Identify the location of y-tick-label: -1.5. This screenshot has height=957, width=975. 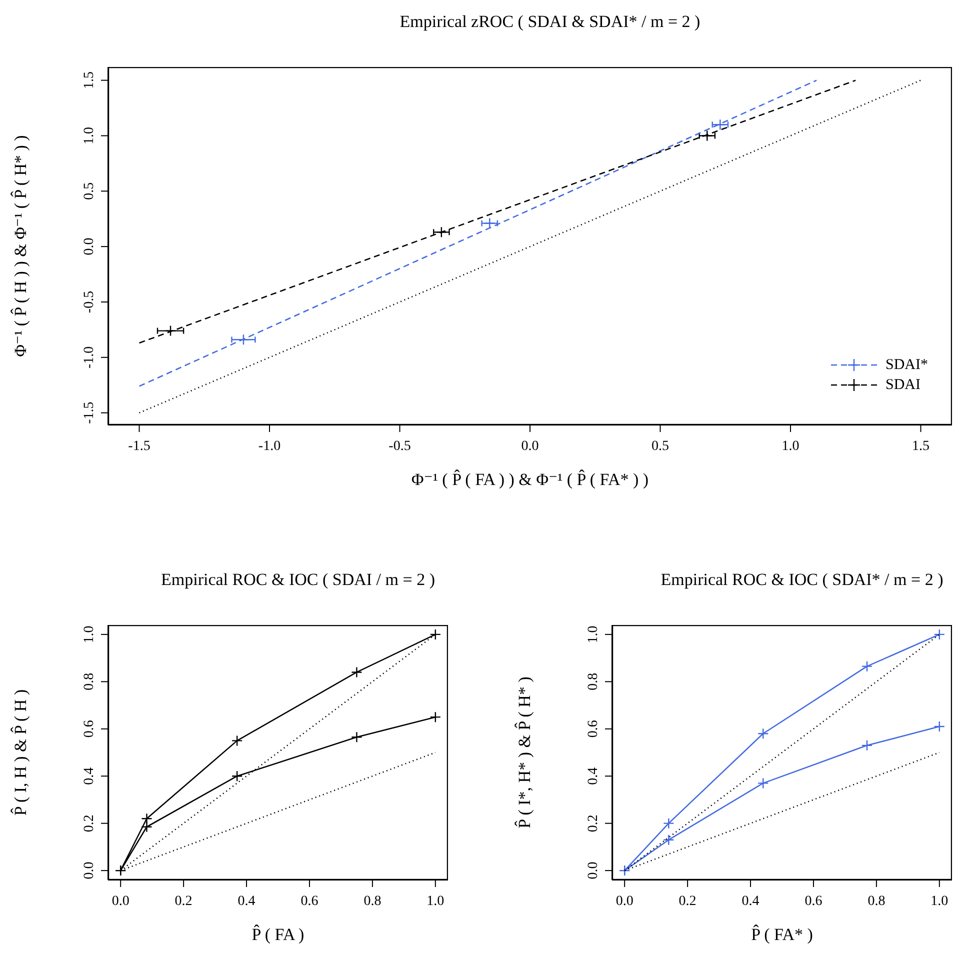
(89, 413).